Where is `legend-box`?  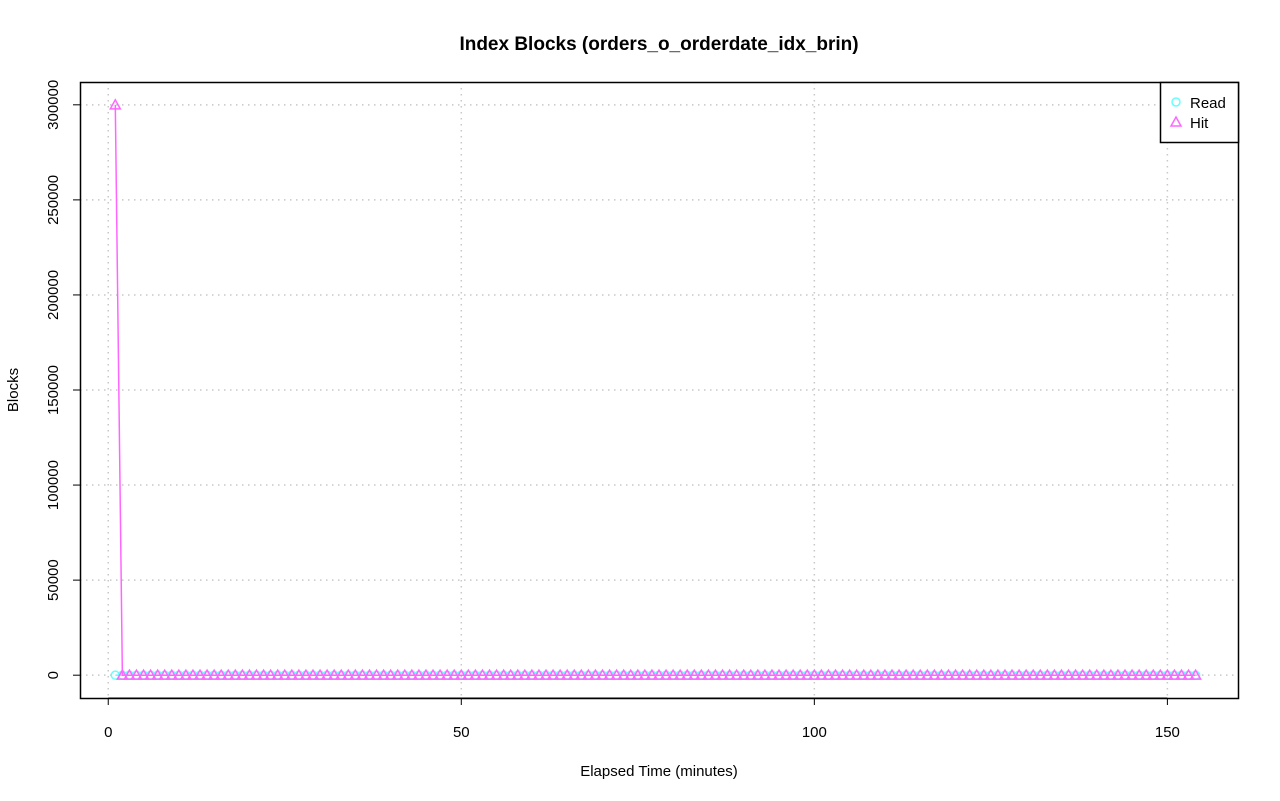
legend-box is located at coordinates (1199, 112).